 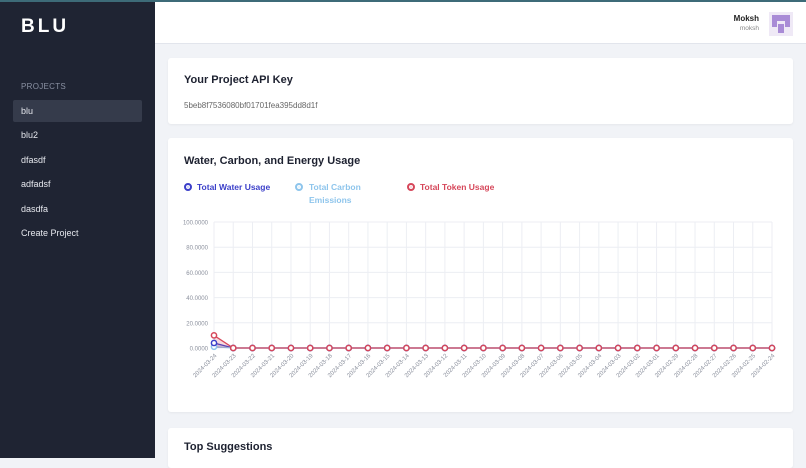 I want to click on logo: BLU, so click(x=45, y=26).